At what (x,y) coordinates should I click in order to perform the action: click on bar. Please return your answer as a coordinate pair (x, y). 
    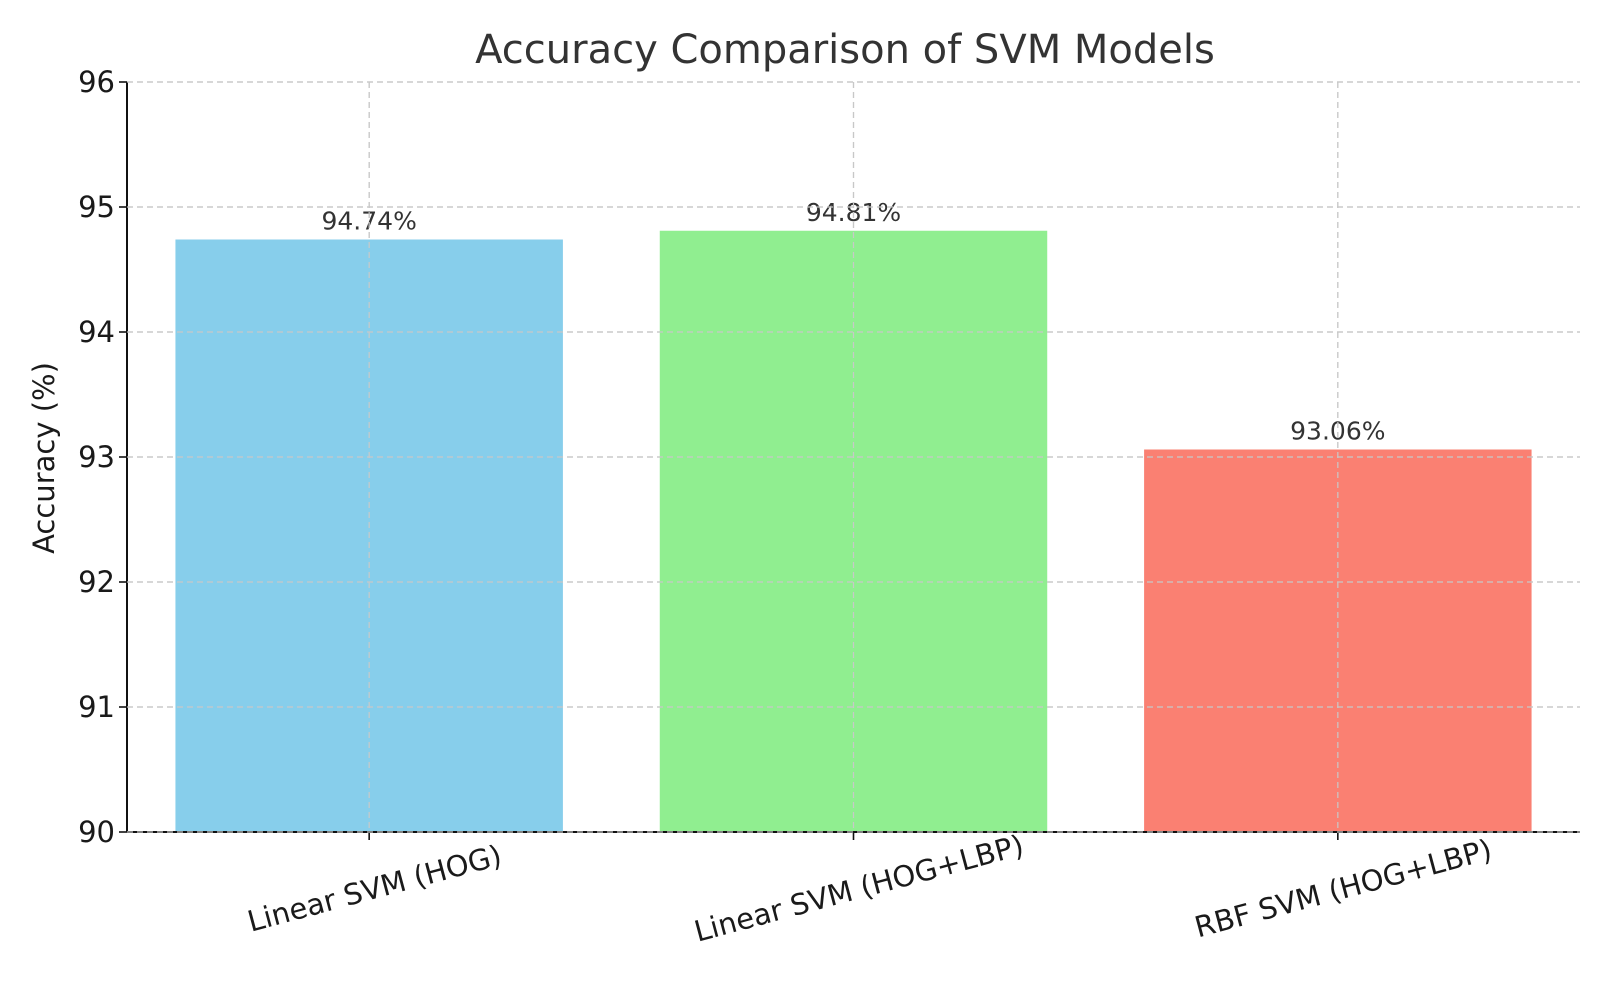
    Looking at the image, I should click on (853, 531).